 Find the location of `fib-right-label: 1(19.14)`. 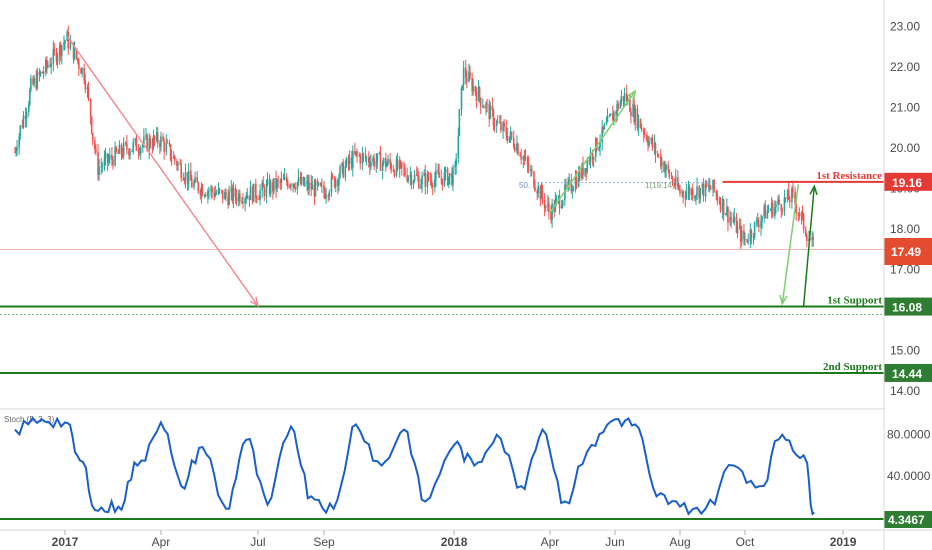

fib-right-label: 1(19.14) is located at coordinates (660, 185).